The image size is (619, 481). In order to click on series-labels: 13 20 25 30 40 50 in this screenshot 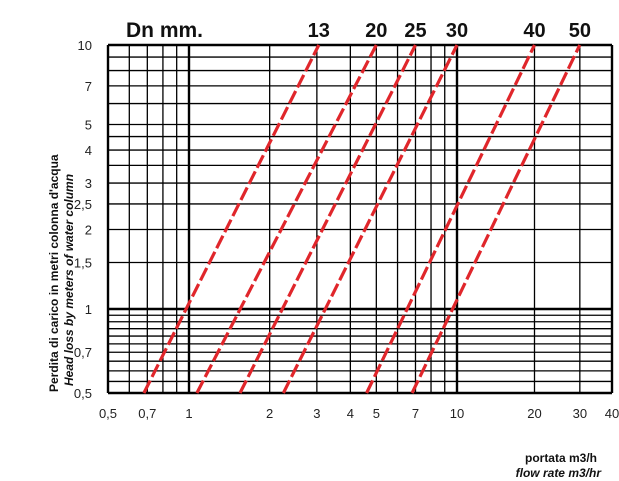, I will do `click(449, 31)`.